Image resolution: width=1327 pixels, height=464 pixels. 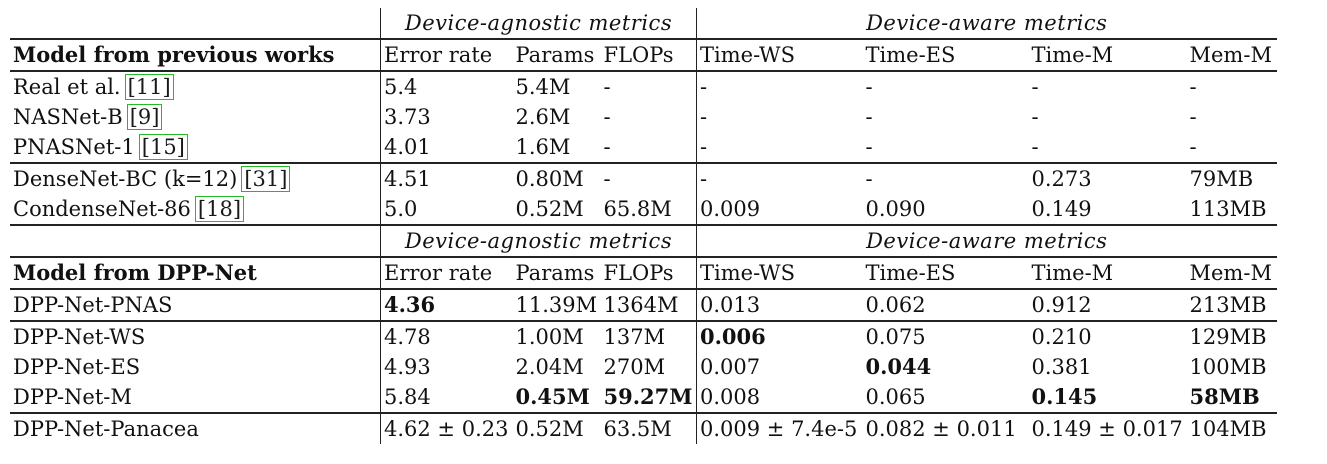 I want to click on model-name: DPP-Net-PNAS, so click(x=195, y=304).